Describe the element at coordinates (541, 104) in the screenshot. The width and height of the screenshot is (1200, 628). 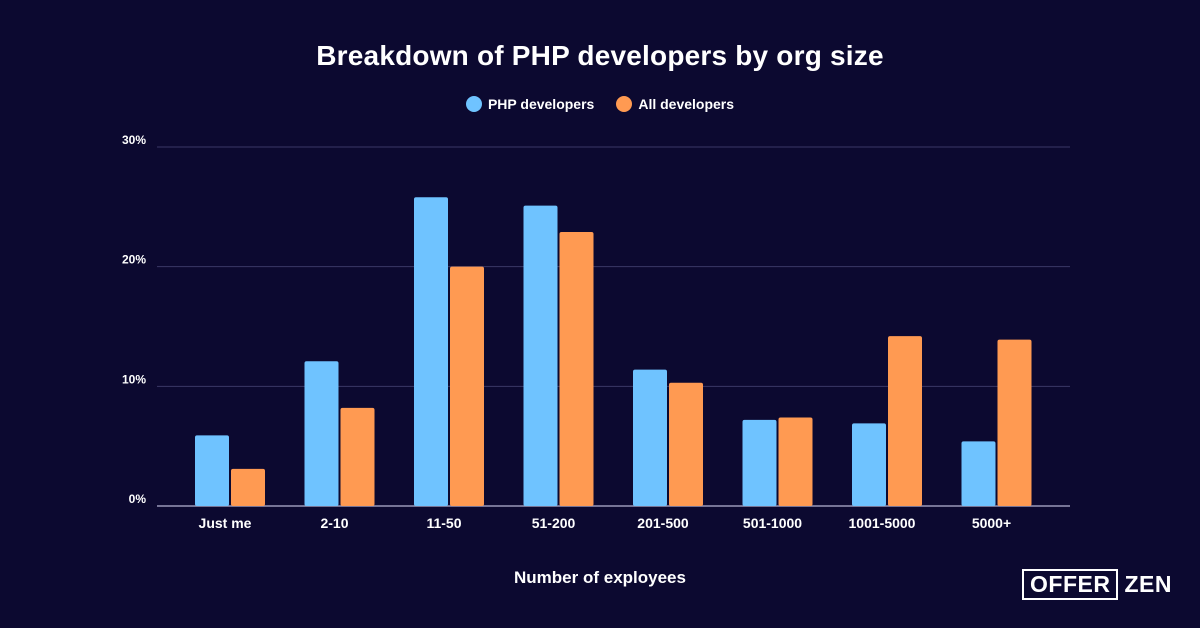
I see `legend-label-php: PHP developers` at that location.